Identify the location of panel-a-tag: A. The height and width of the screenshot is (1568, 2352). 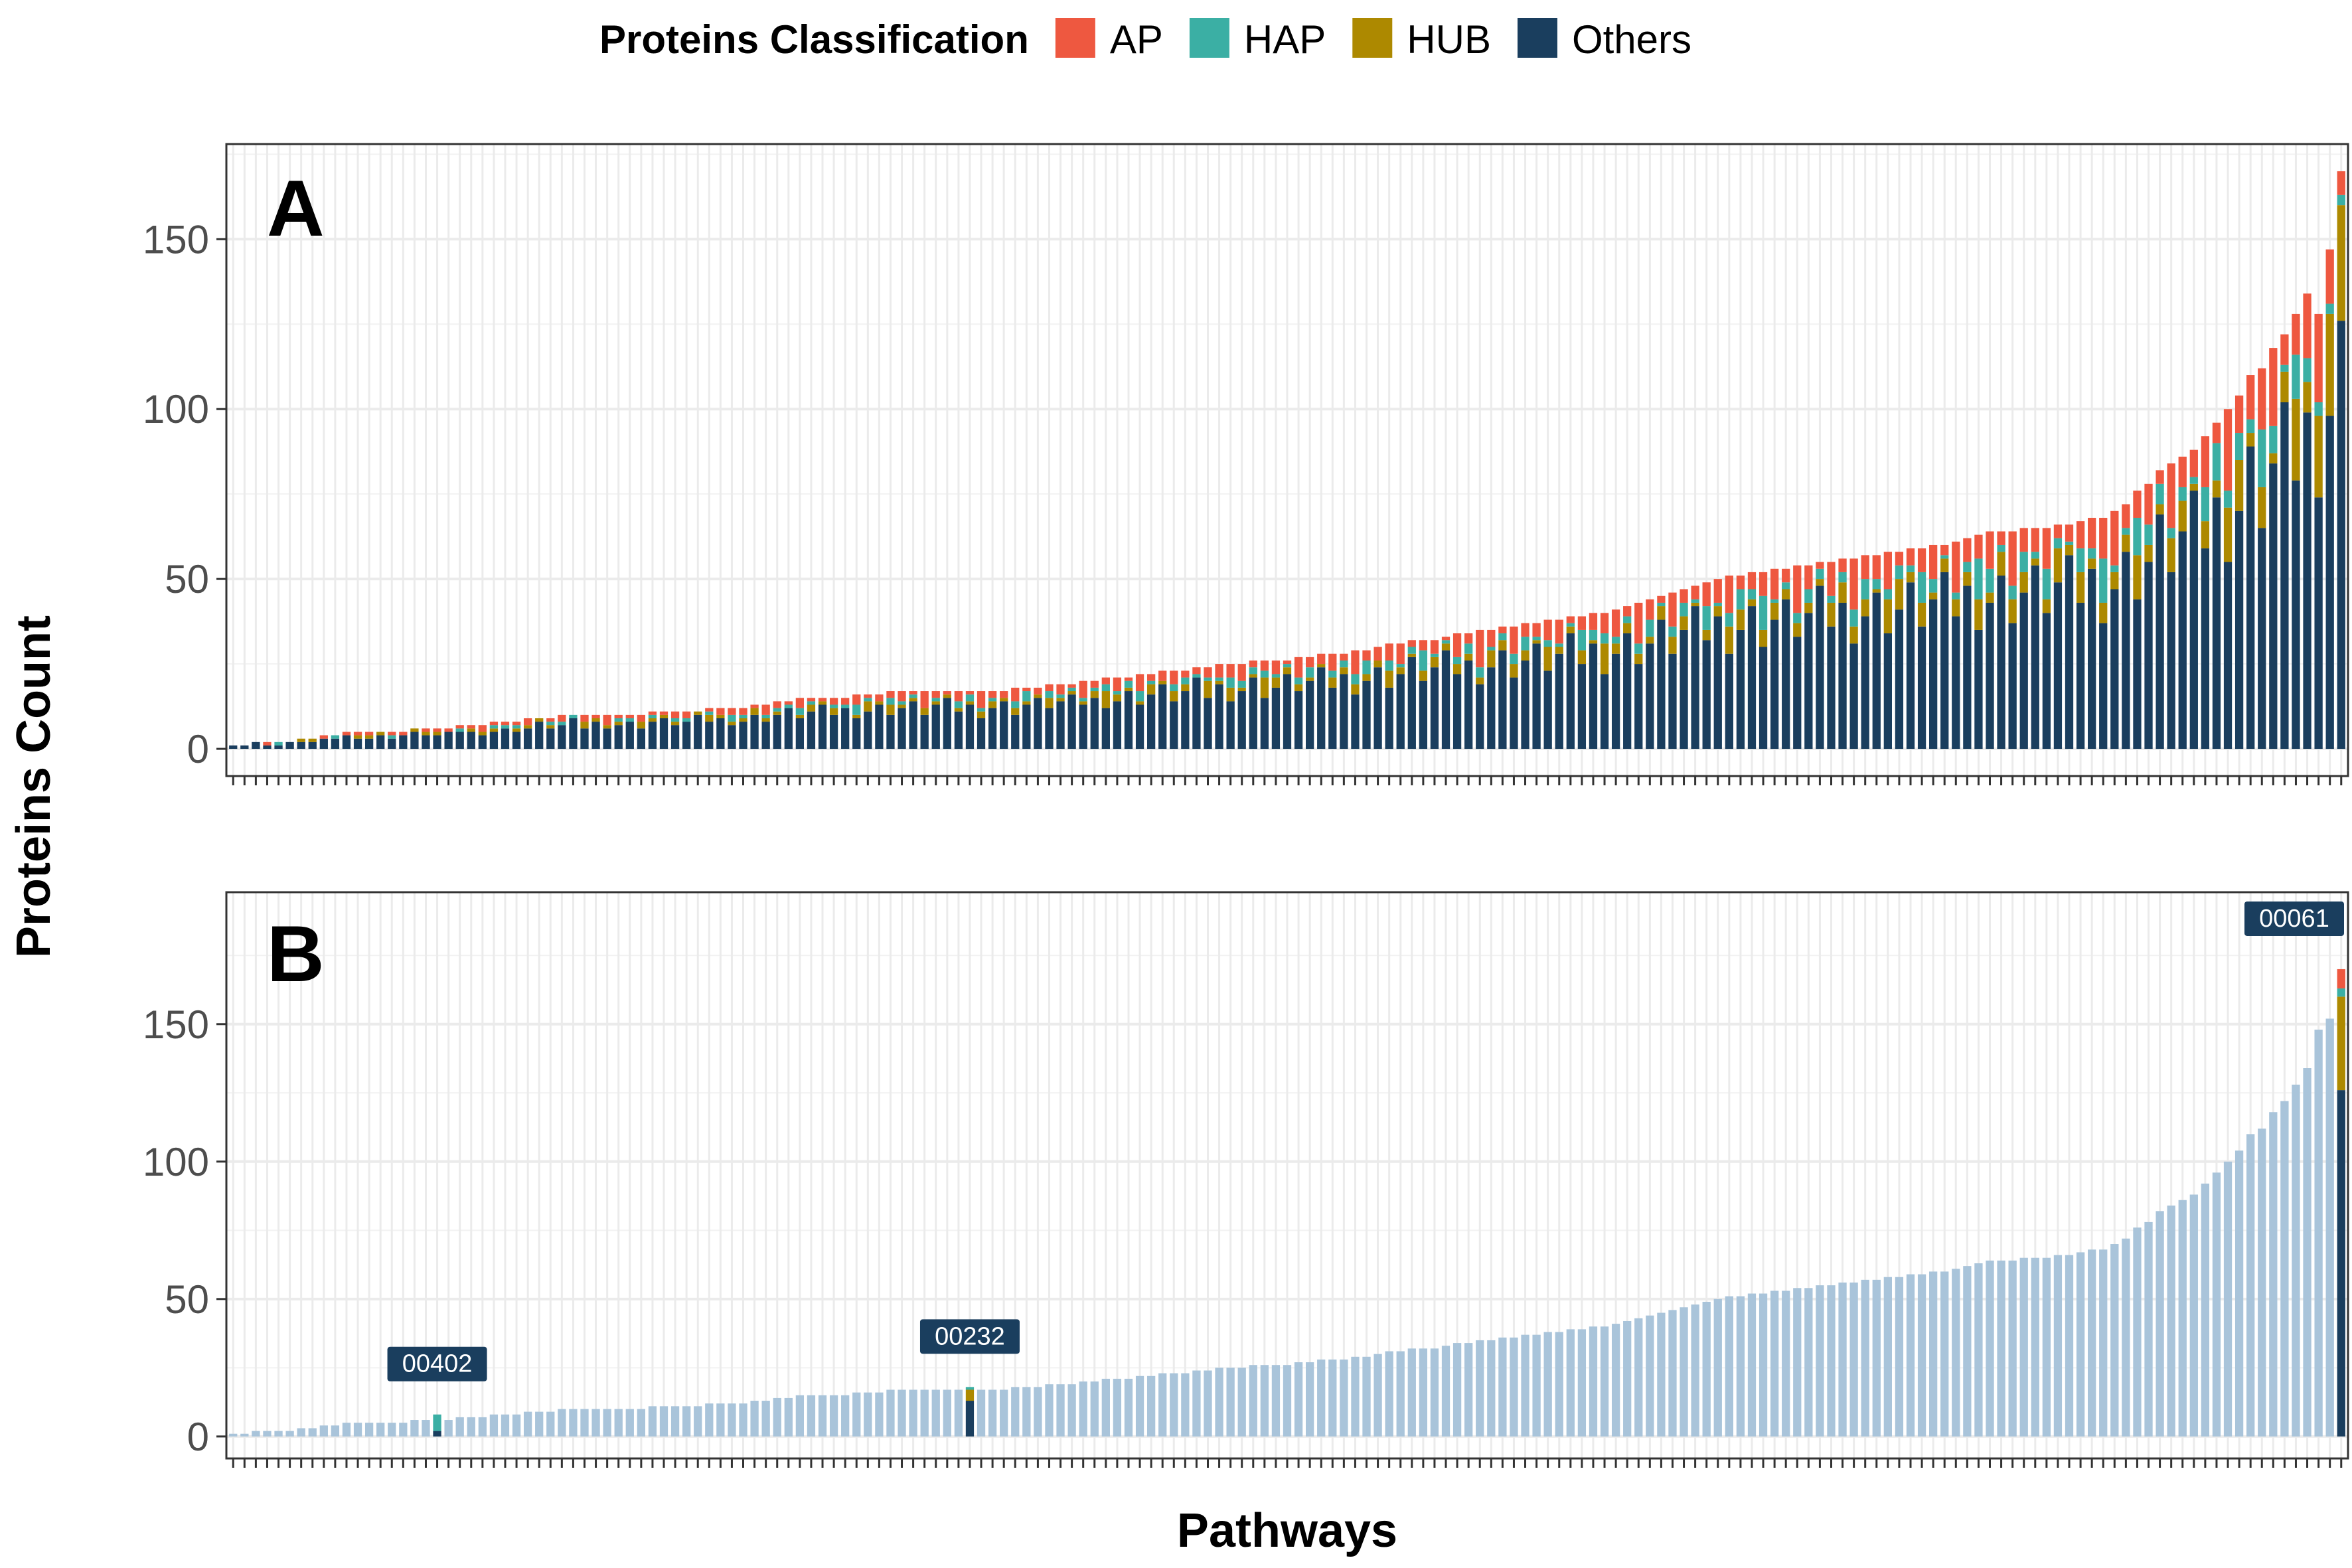
(296, 209).